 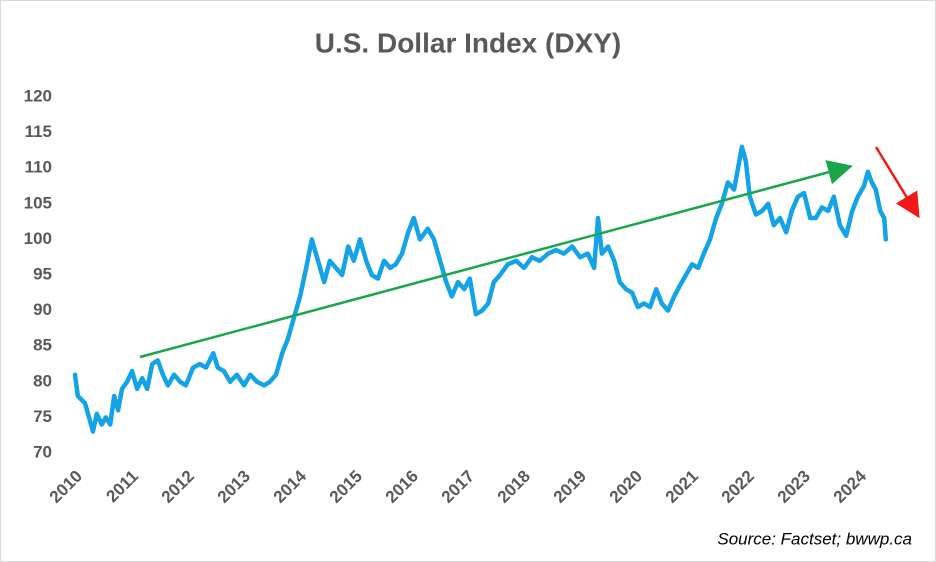 What do you see at coordinates (38, 95) in the screenshot?
I see `y-tick-label: 120` at bounding box center [38, 95].